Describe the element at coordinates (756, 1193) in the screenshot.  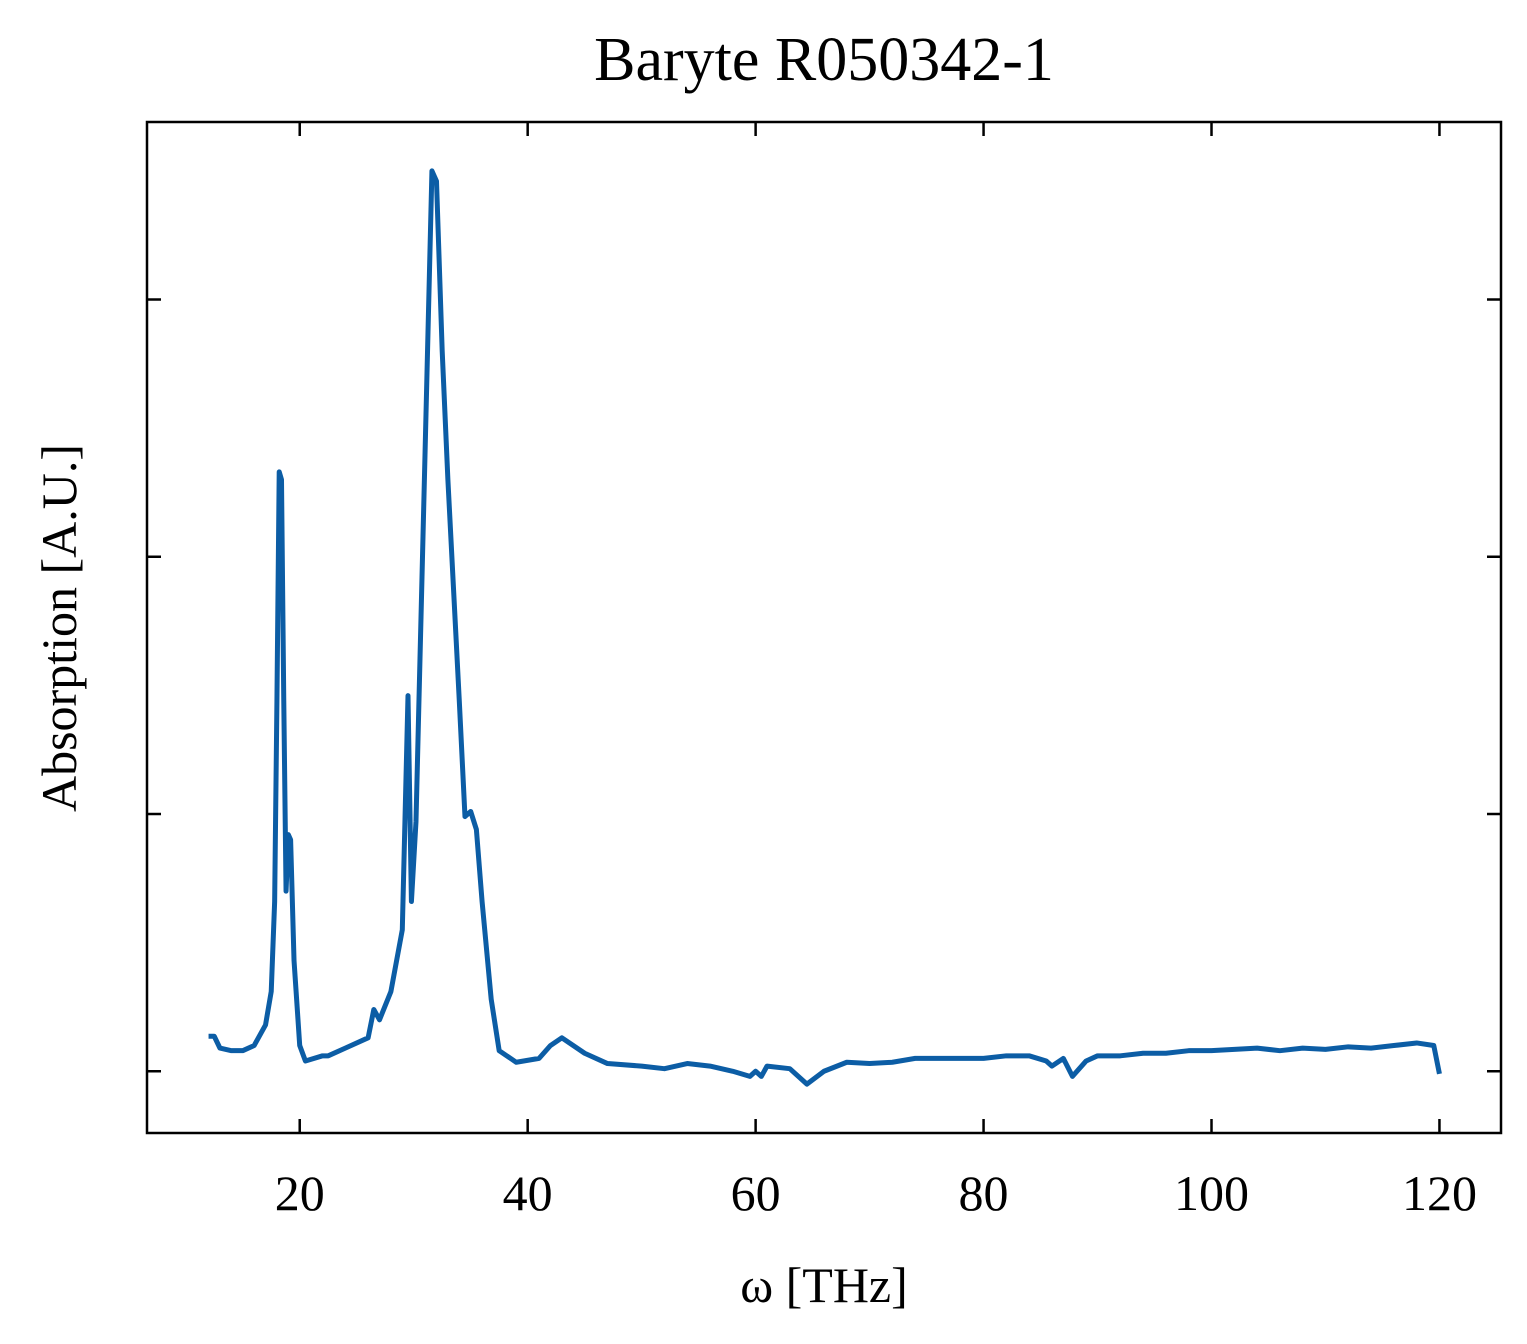
I see `x-tick-label: 60` at that location.